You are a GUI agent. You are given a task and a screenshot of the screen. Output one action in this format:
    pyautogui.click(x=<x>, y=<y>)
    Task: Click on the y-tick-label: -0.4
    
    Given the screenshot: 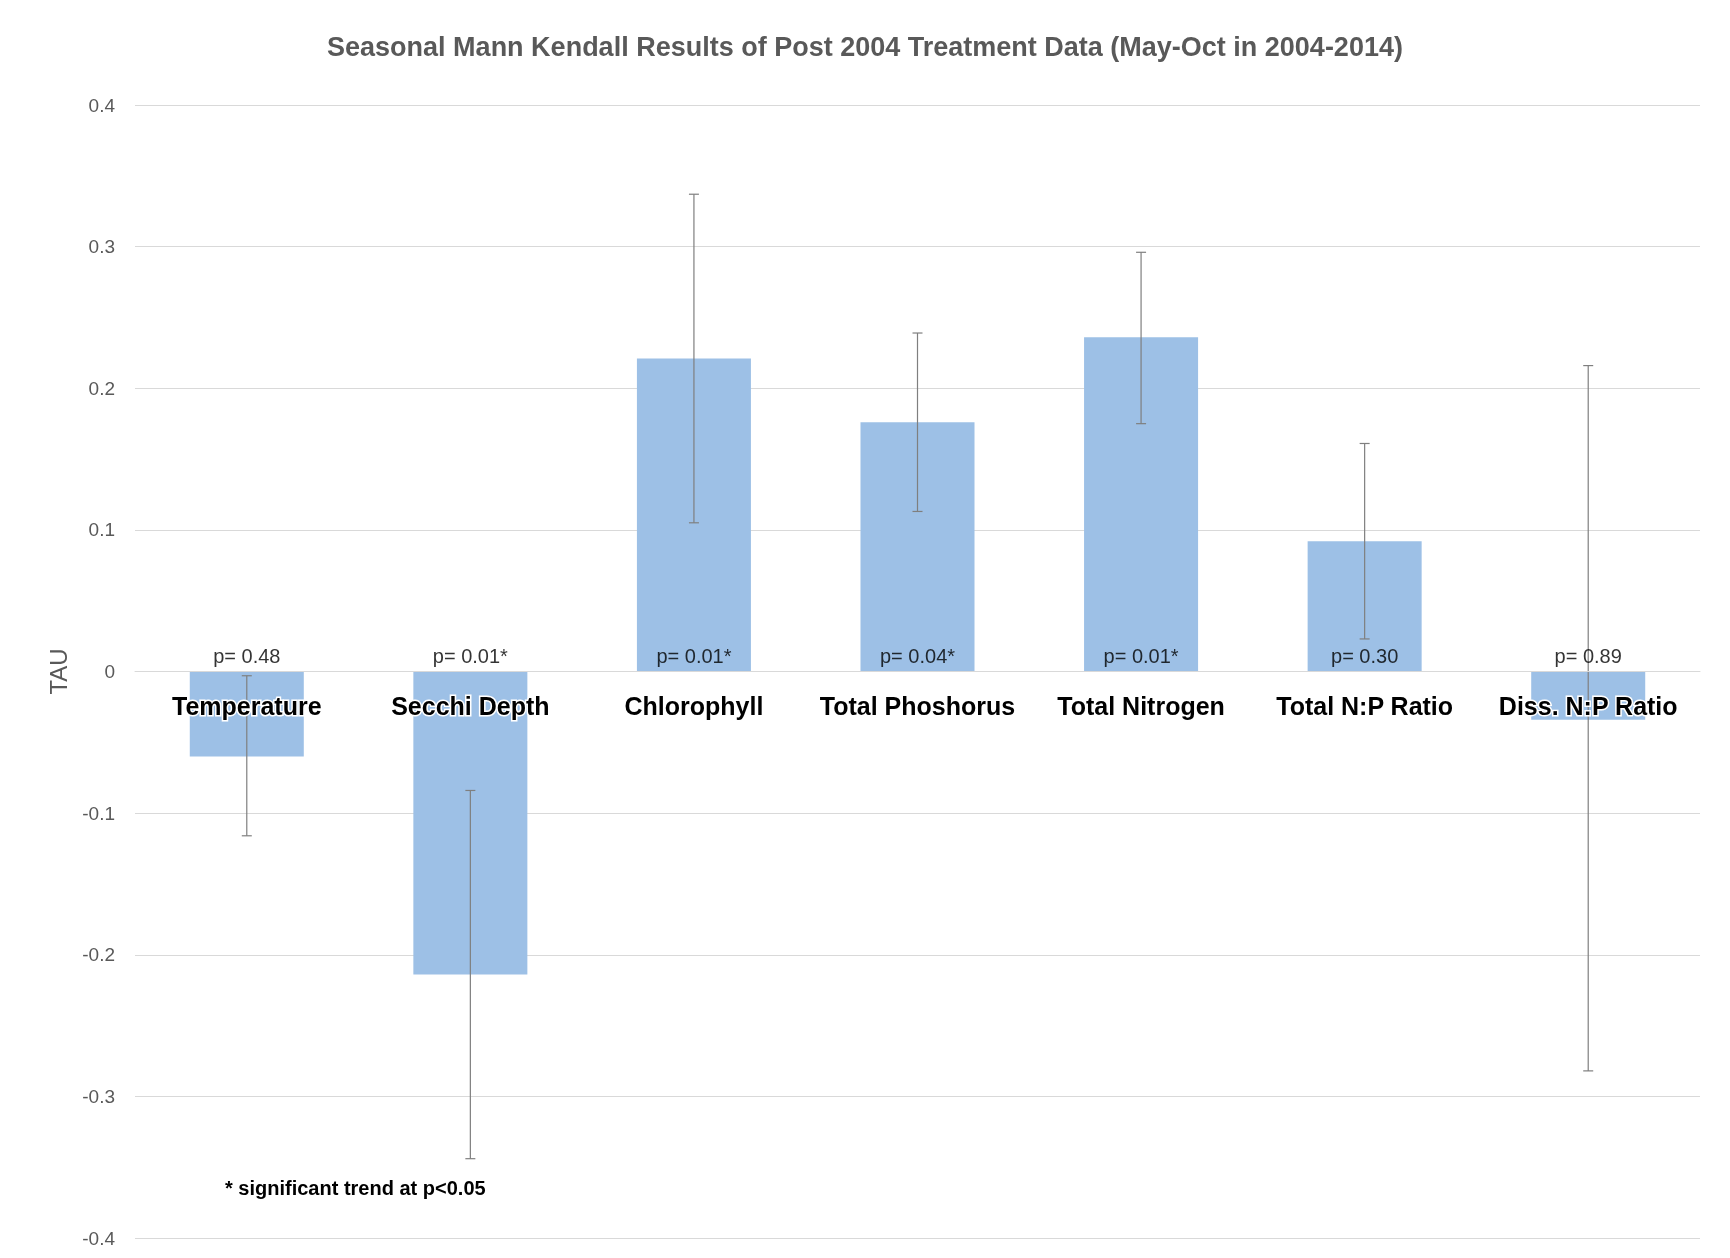 What is the action you would take?
    pyautogui.click(x=99, y=1238)
    